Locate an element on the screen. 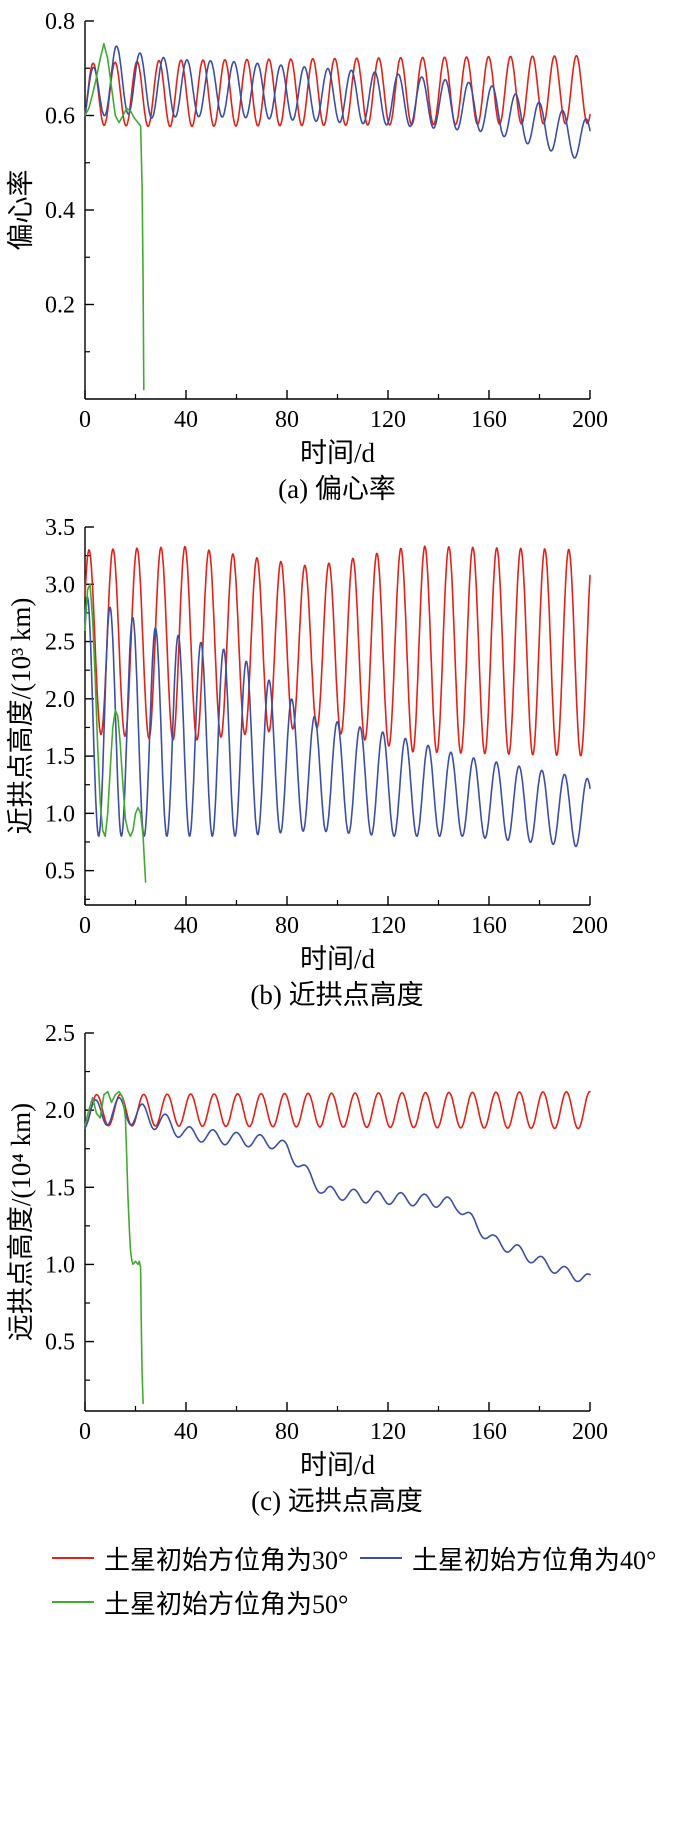 This screenshot has width=700, height=1831. caption-eccentricity: (a) 偏心率 is located at coordinates (337, 489).